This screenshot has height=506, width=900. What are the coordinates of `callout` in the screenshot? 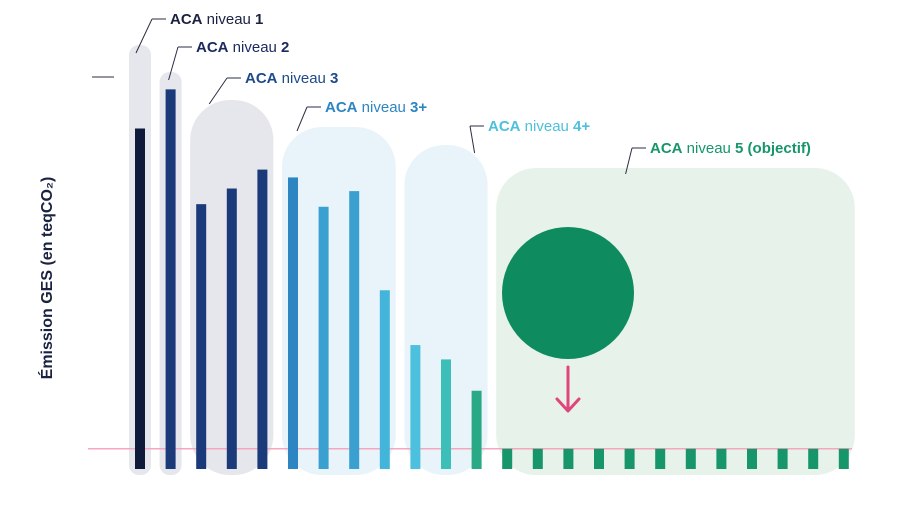 It's located at (568, 320).